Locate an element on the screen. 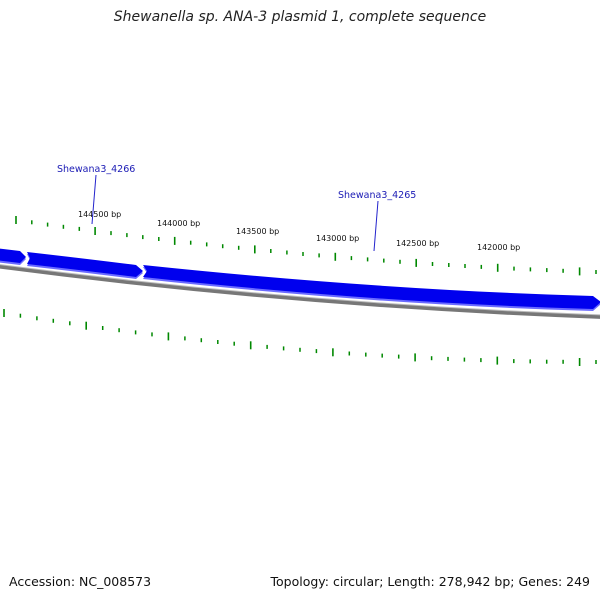  outer-tick-ring is located at coordinates (306, 246).